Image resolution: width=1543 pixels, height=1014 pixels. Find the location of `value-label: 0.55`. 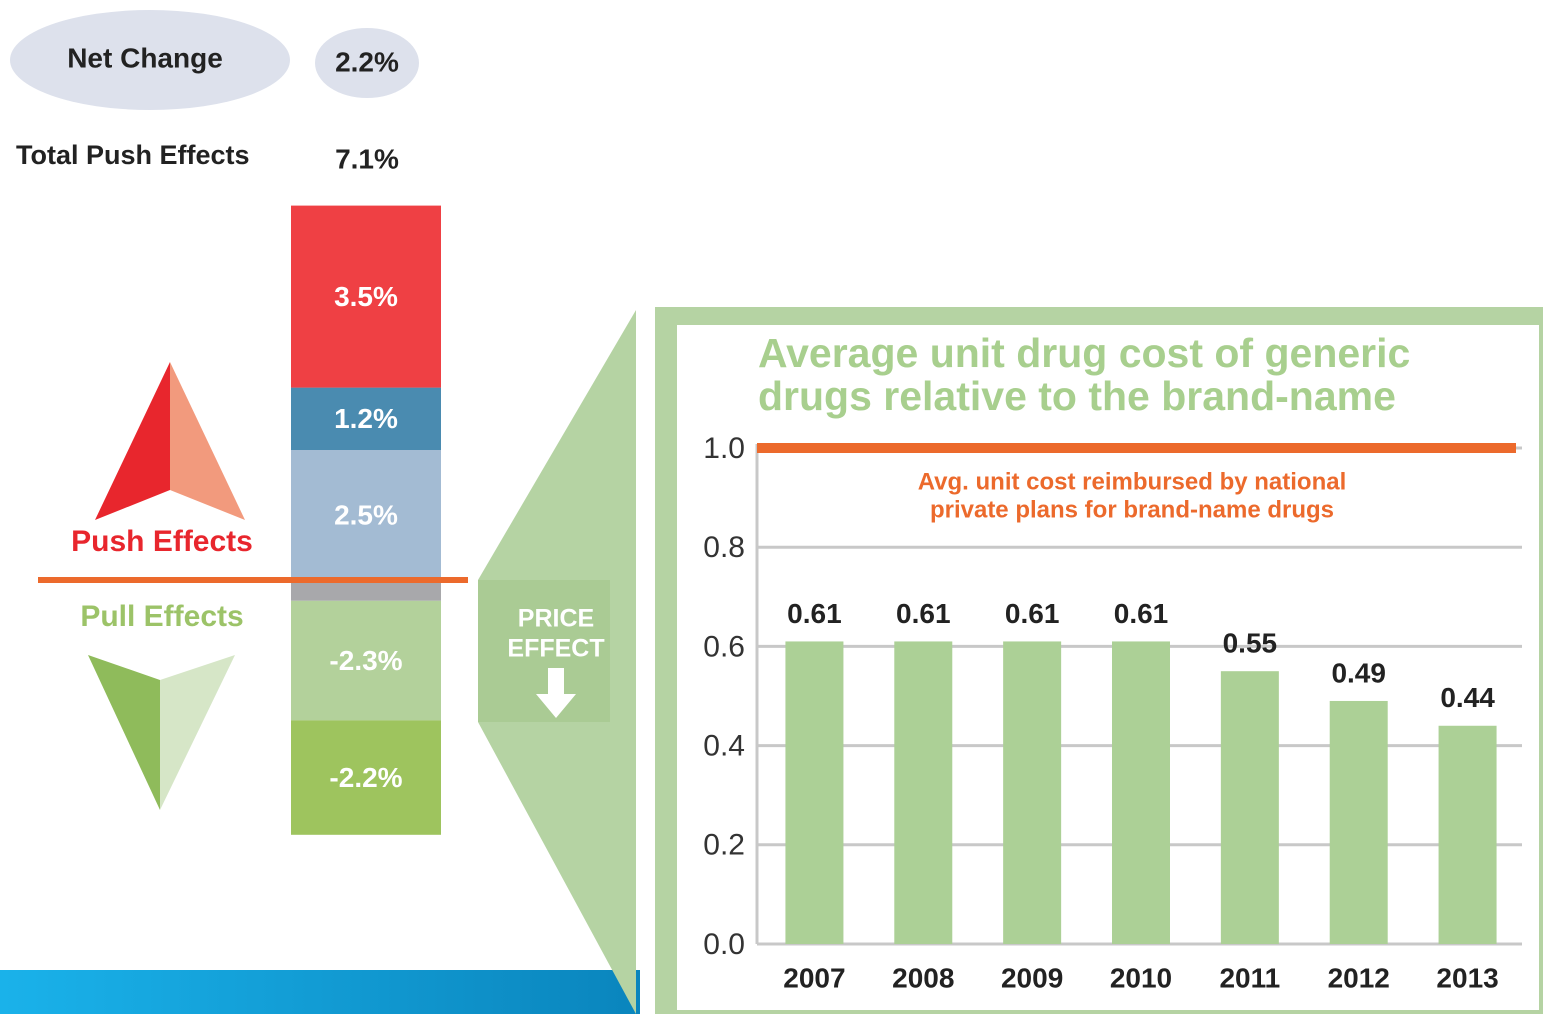

value-label: 0.55 is located at coordinates (1250, 643).